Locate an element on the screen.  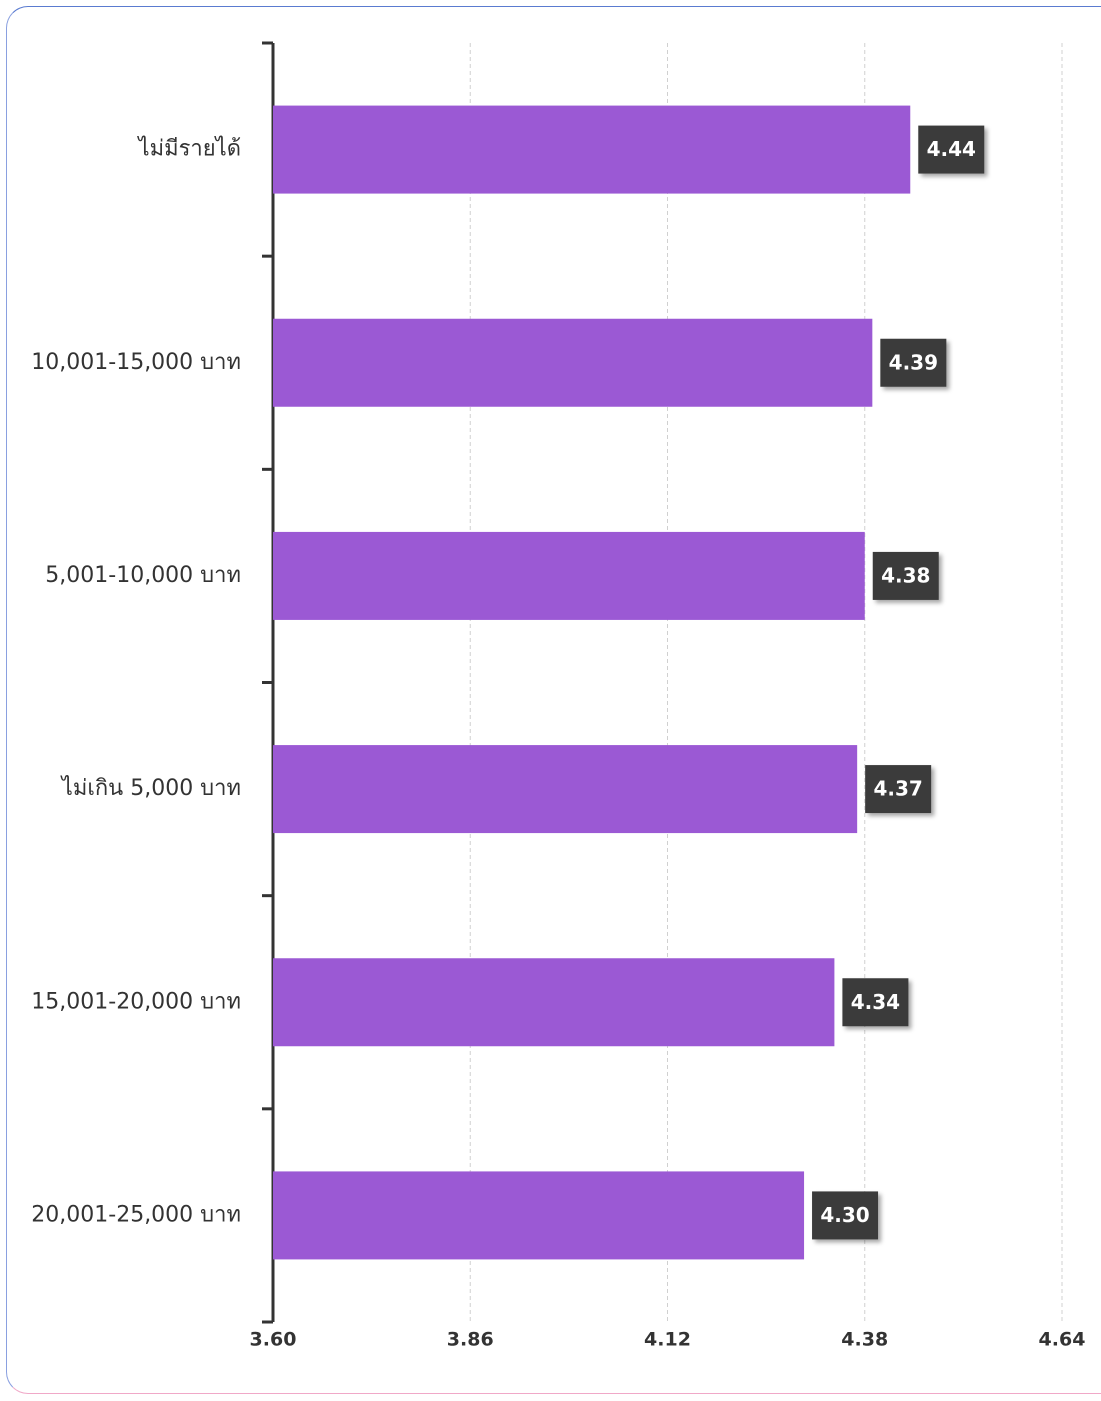
value-label: 4.44 is located at coordinates (951, 149).